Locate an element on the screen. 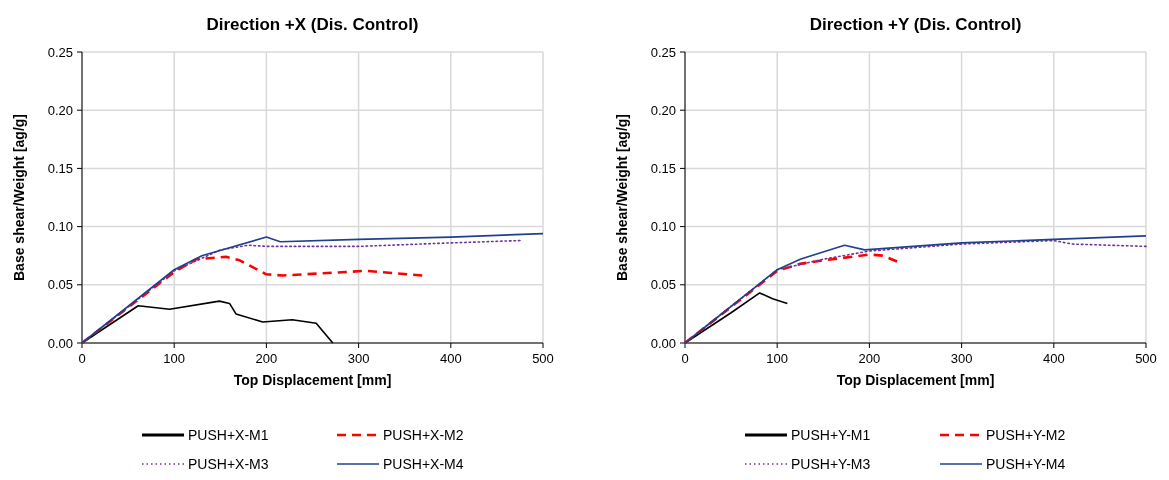 The image size is (1169, 480). legend-label: PUSH+Y-M4 is located at coordinates (1026, 464).